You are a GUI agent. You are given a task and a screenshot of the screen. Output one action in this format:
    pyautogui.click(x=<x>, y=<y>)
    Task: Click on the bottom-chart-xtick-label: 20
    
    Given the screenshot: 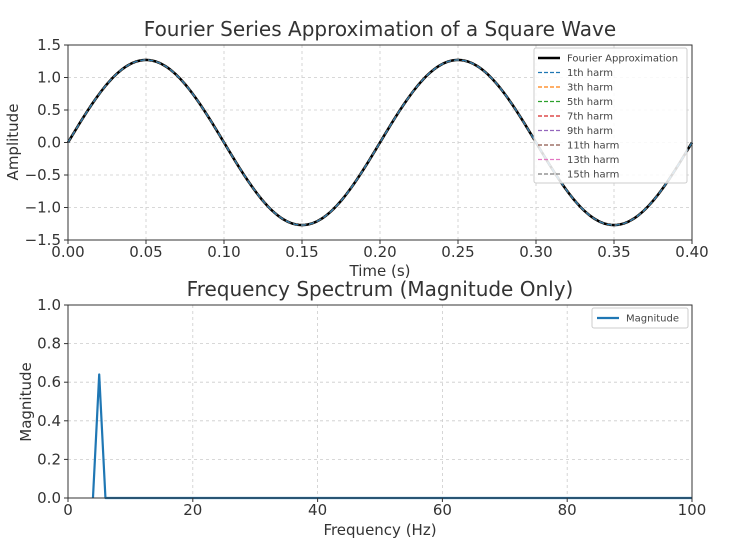 What is the action you would take?
    pyautogui.click(x=192, y=510)
    